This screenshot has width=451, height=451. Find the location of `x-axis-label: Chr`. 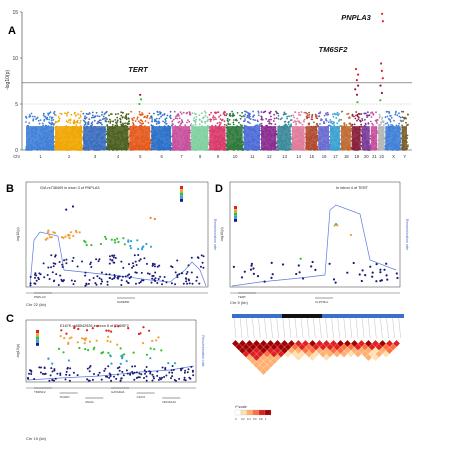

x-axis-label: Chr is located at coordinates (16, 156).